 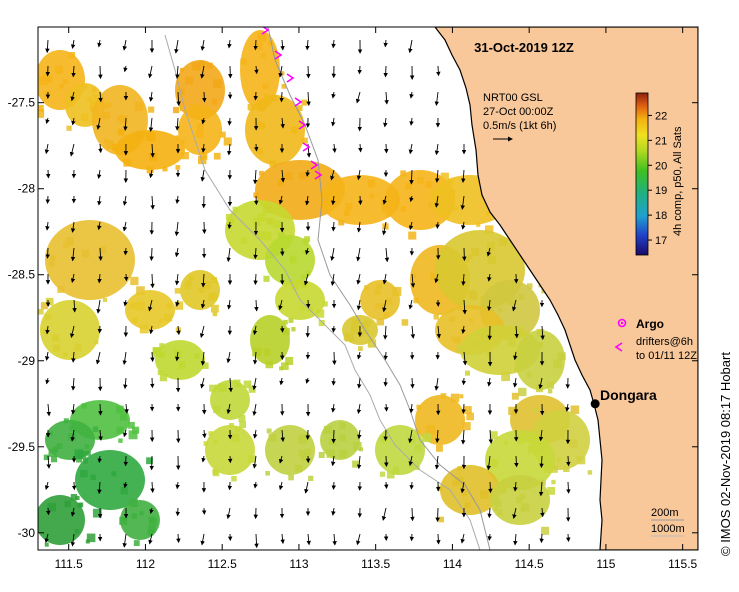 I want to click on y-tick-label: -29, so click(x=27, y=361).